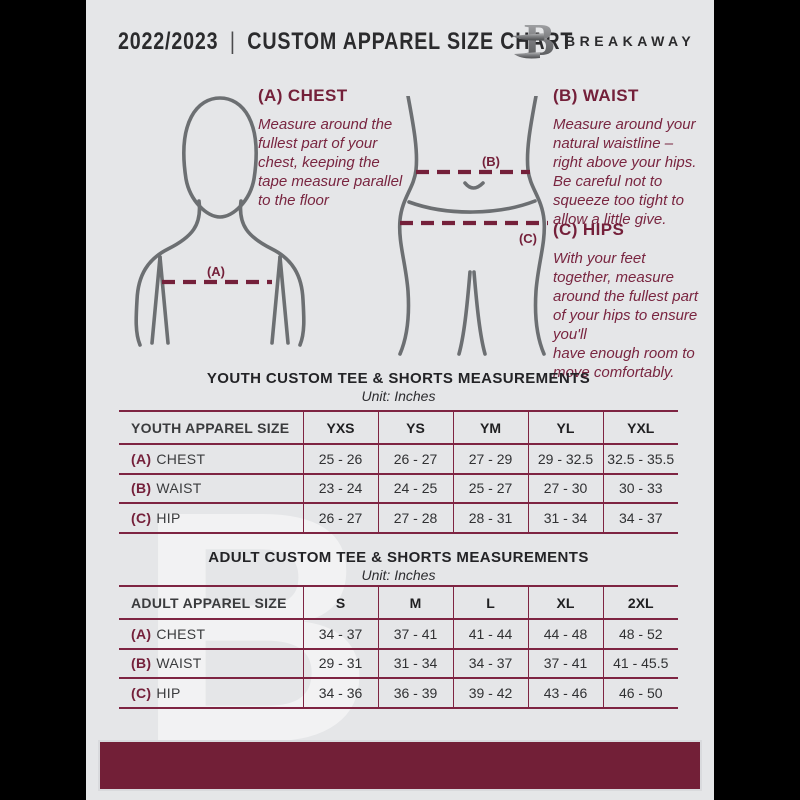 This screenshot has height=800, width=800. Describe the element at coordinates (536, 226) in the screenshot. I see `figure-right-outline` at that location.